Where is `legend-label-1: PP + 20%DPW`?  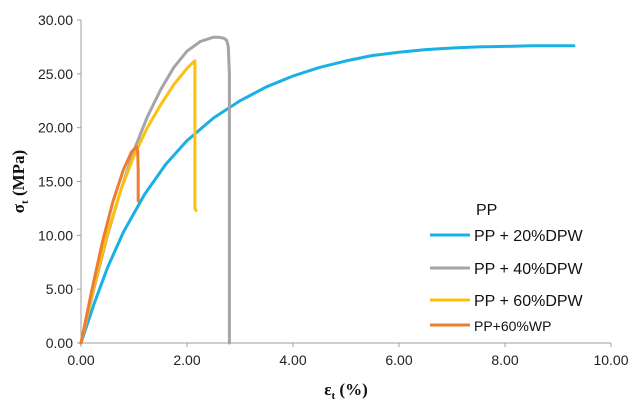 legend-label-1: PP + 20%DPW is located at coordinates (529, 236).